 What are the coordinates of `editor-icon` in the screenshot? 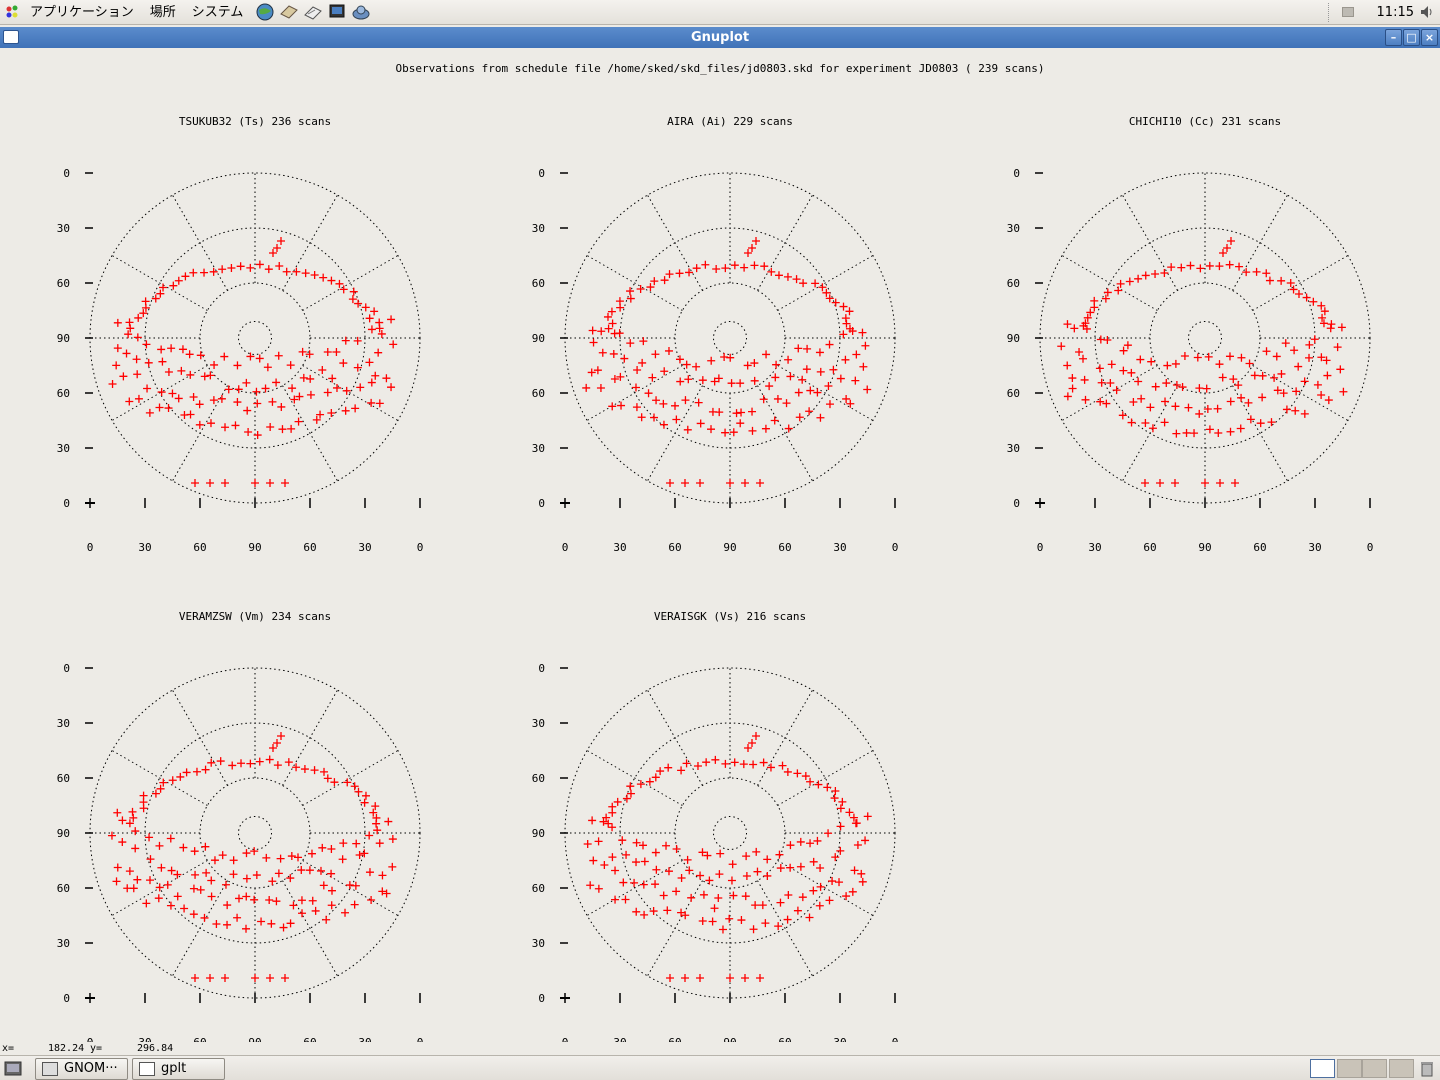 It's located at (313, 12).